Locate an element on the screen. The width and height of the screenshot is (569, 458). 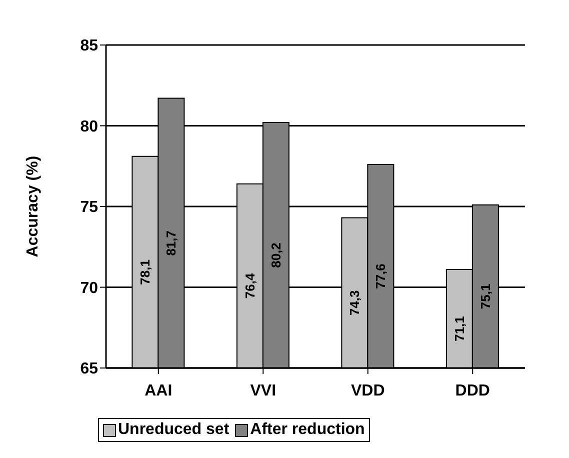
y-tick-label: 70 is located at coordinates (89, 288).